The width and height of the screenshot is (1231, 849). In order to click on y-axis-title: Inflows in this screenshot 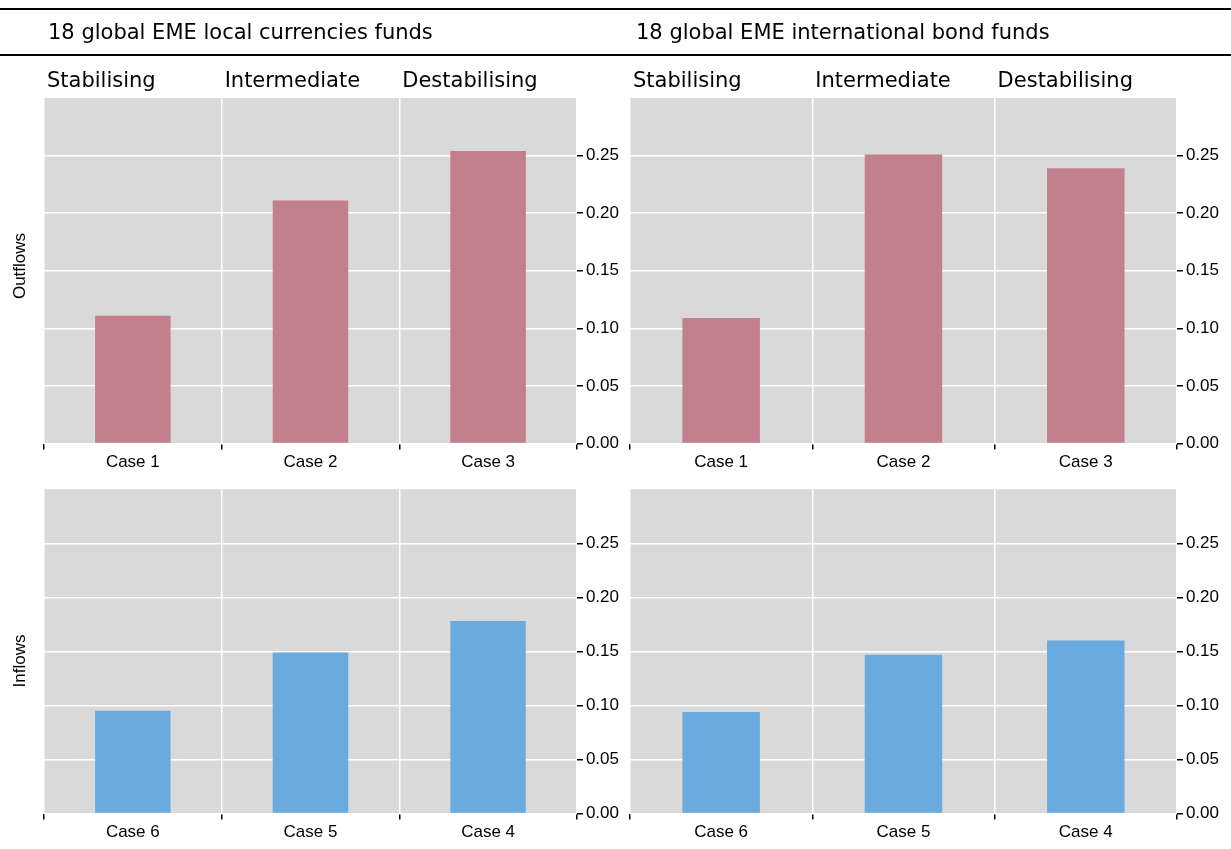, I will do `click(20, 661)`.